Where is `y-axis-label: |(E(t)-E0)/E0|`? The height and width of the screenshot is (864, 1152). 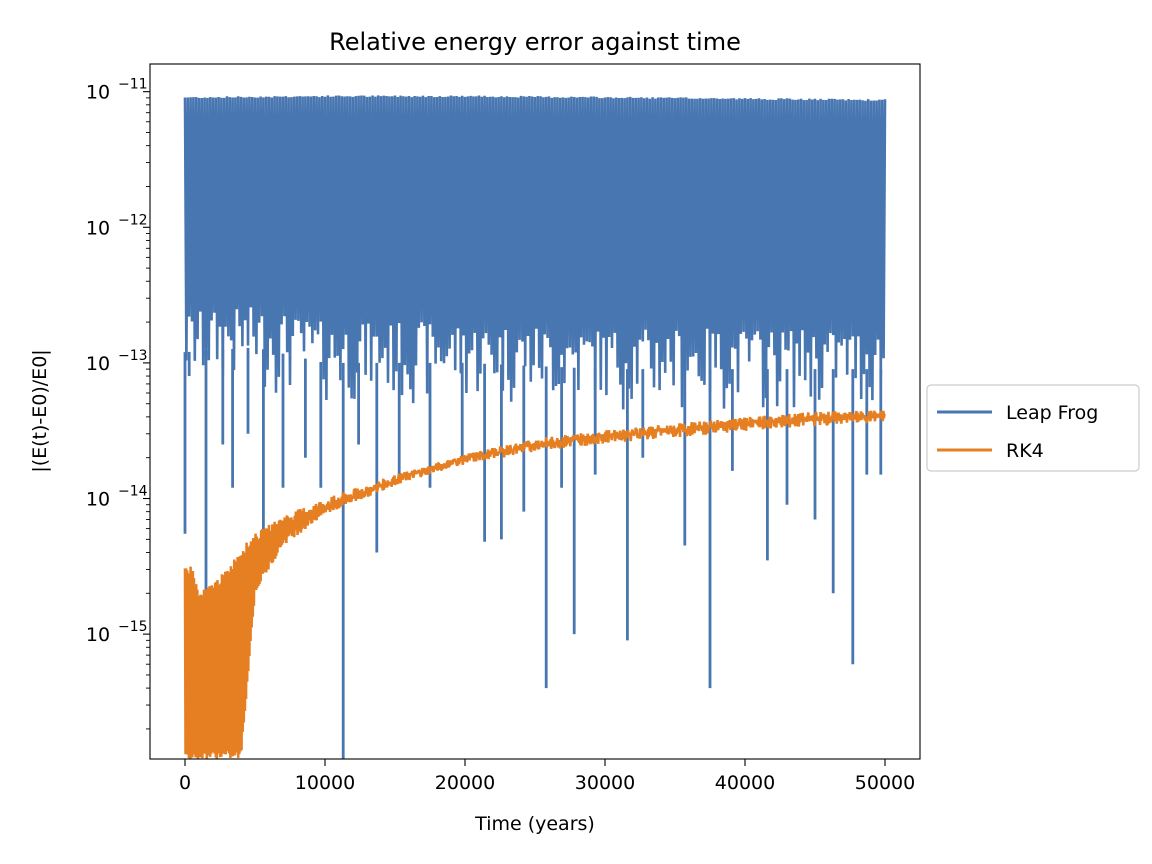 y-axis-label: |(E(t)-E0)/E0| is located at coordinates (40, 410).